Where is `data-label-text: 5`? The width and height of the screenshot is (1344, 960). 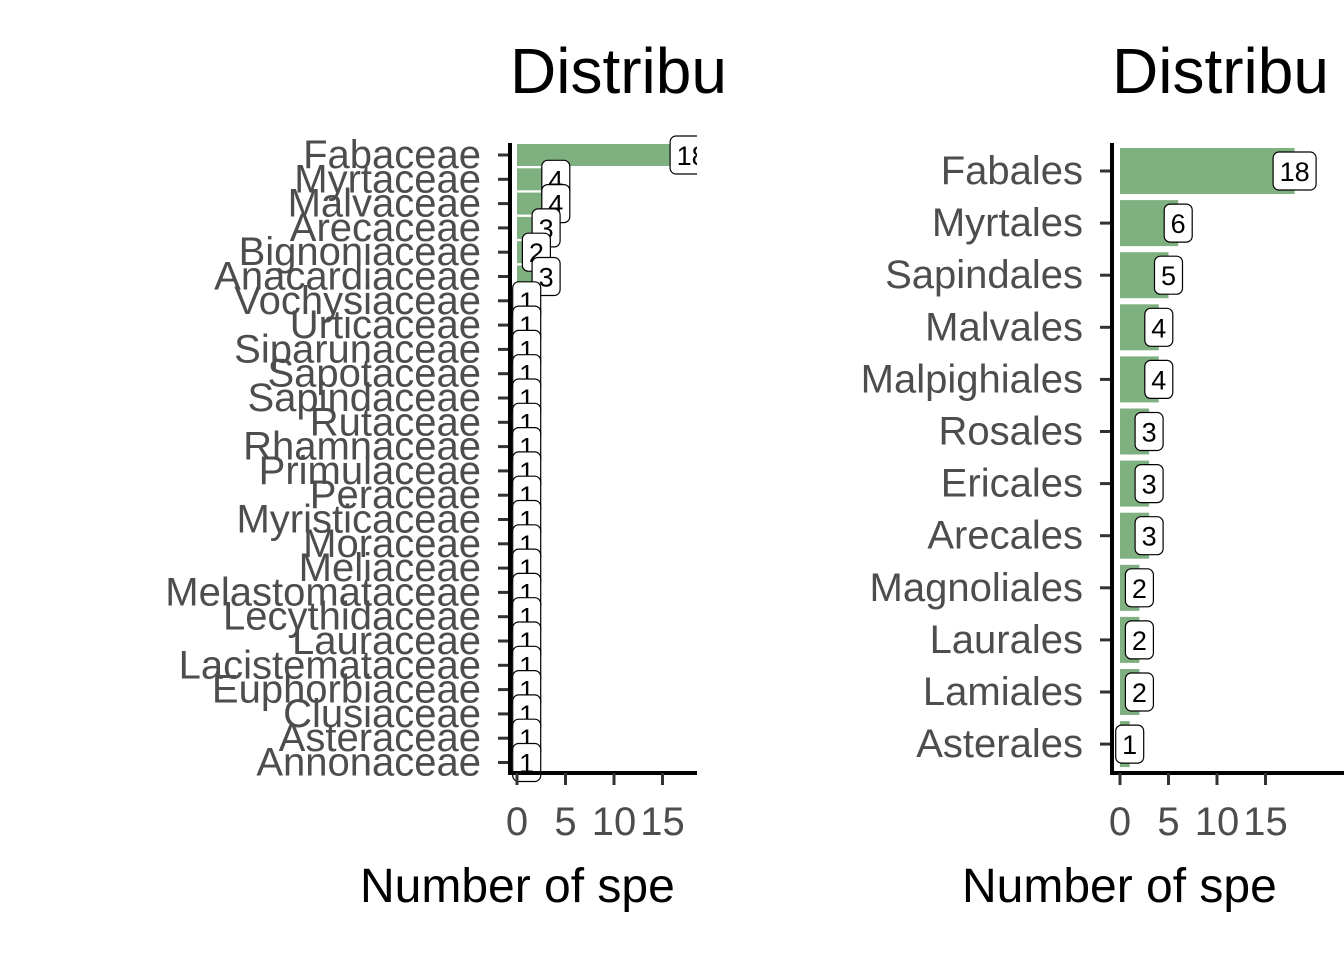 data-label-text: 5 is located at coordinates (1168, 276).